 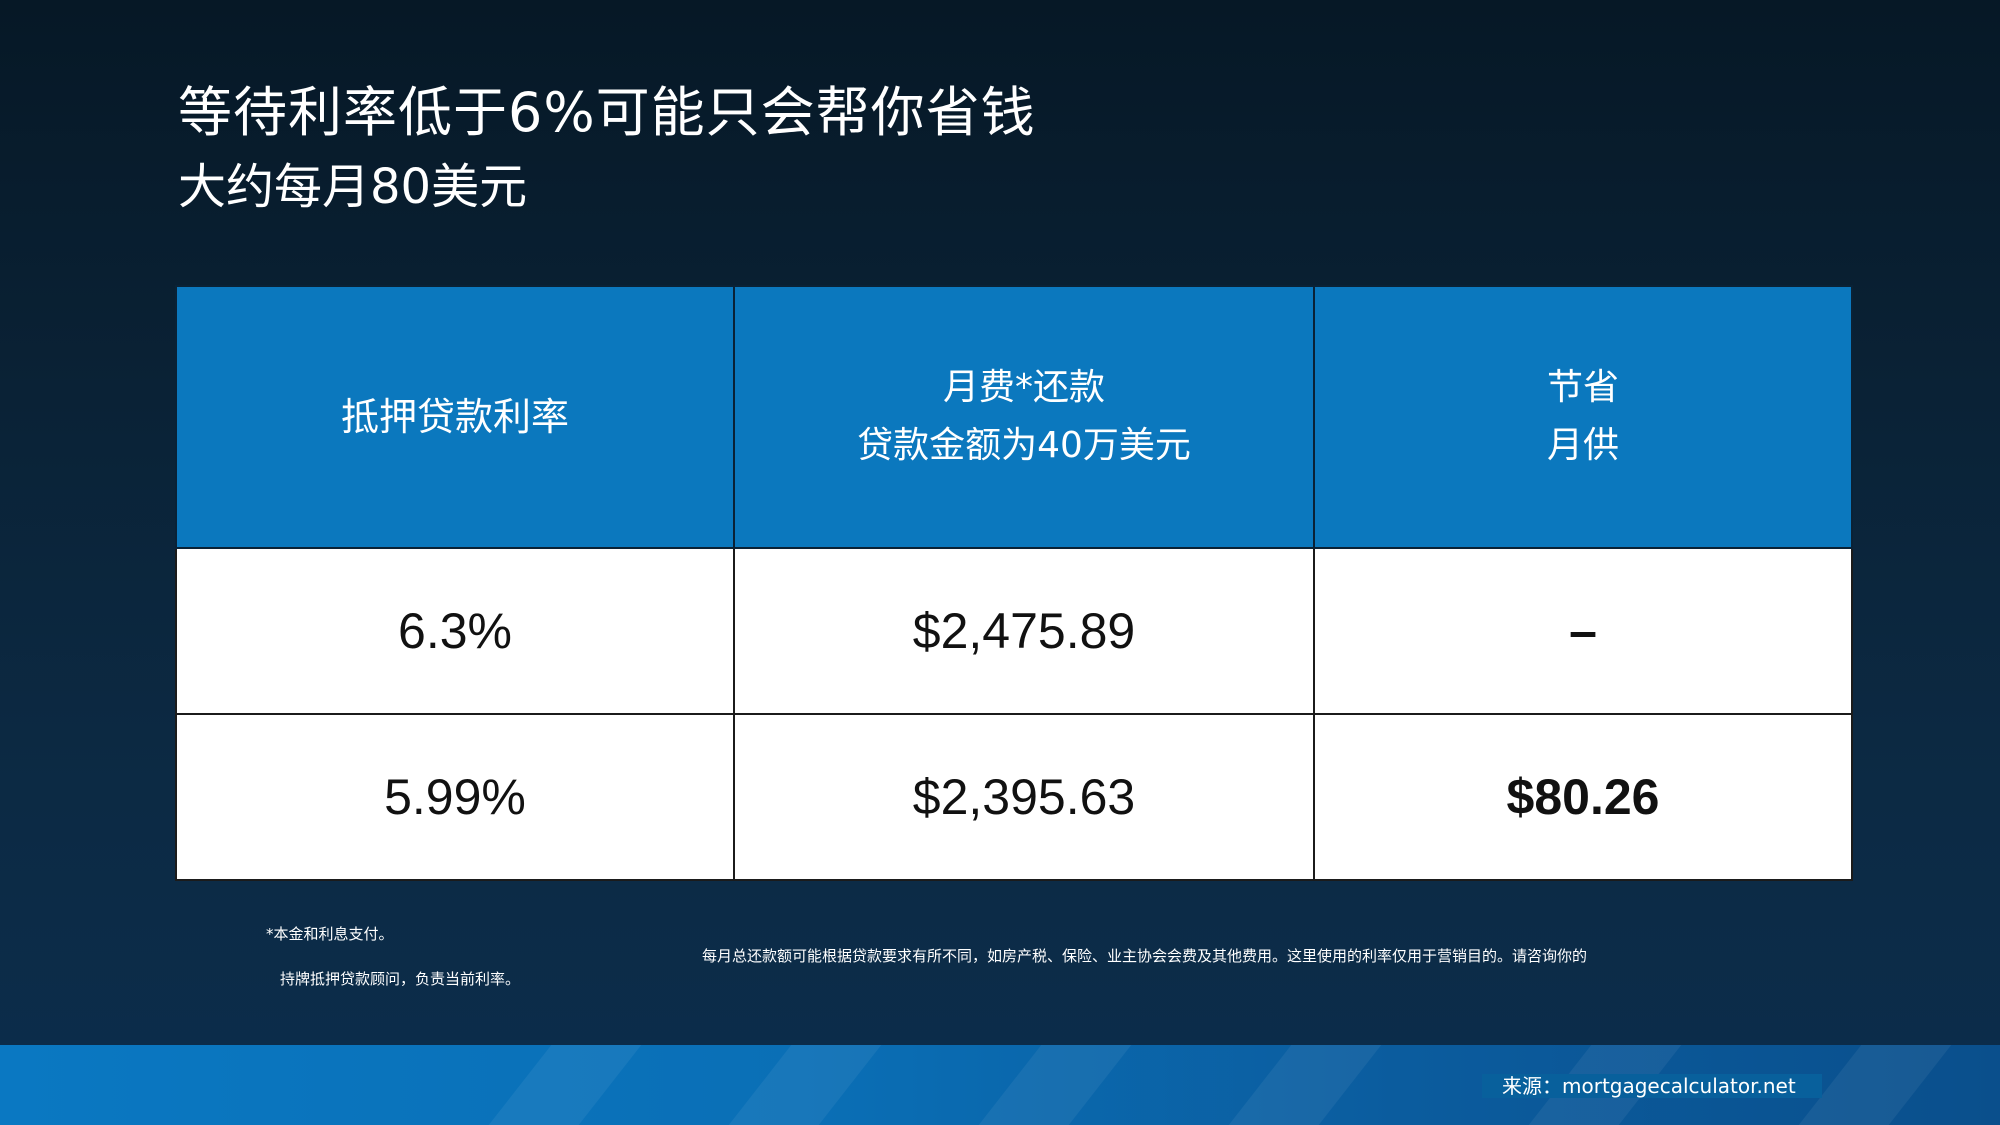 I want to click on slide-title: 等待利率低于6%可能只会帮你省钱, so click(x=607, y=112).